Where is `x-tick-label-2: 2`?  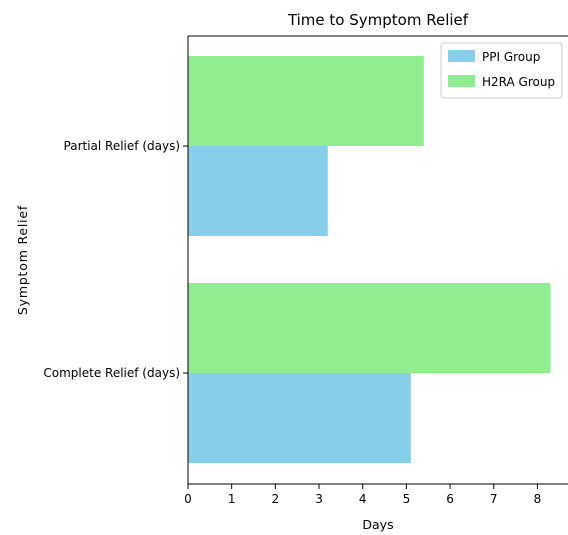 x-tick-label-2: 2 is located at coordinates (276, 499).